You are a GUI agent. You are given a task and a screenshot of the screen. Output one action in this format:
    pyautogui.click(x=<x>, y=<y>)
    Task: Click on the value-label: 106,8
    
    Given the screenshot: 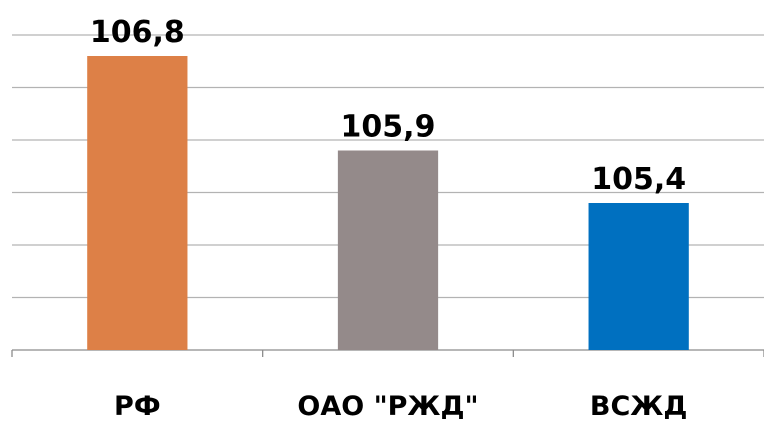 What is the action you would take?
    pyautogui.click(x=137, y=32)
    